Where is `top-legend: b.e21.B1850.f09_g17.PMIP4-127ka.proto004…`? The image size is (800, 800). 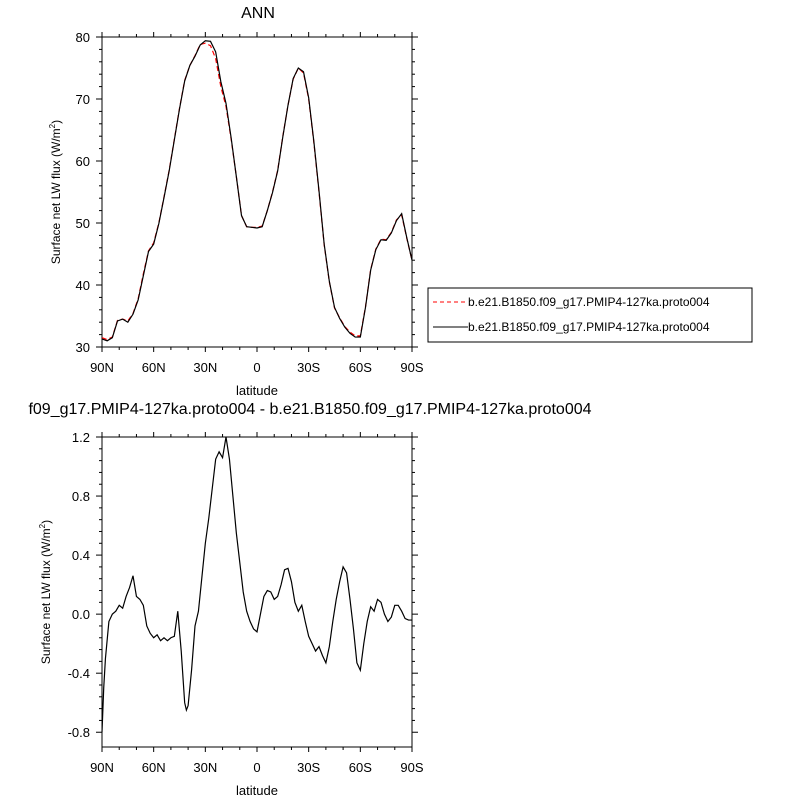 top-legend: b.e21.B1850.f09_g17.PMIP4-127ka.proto004… is located at coordinates (590, 315).